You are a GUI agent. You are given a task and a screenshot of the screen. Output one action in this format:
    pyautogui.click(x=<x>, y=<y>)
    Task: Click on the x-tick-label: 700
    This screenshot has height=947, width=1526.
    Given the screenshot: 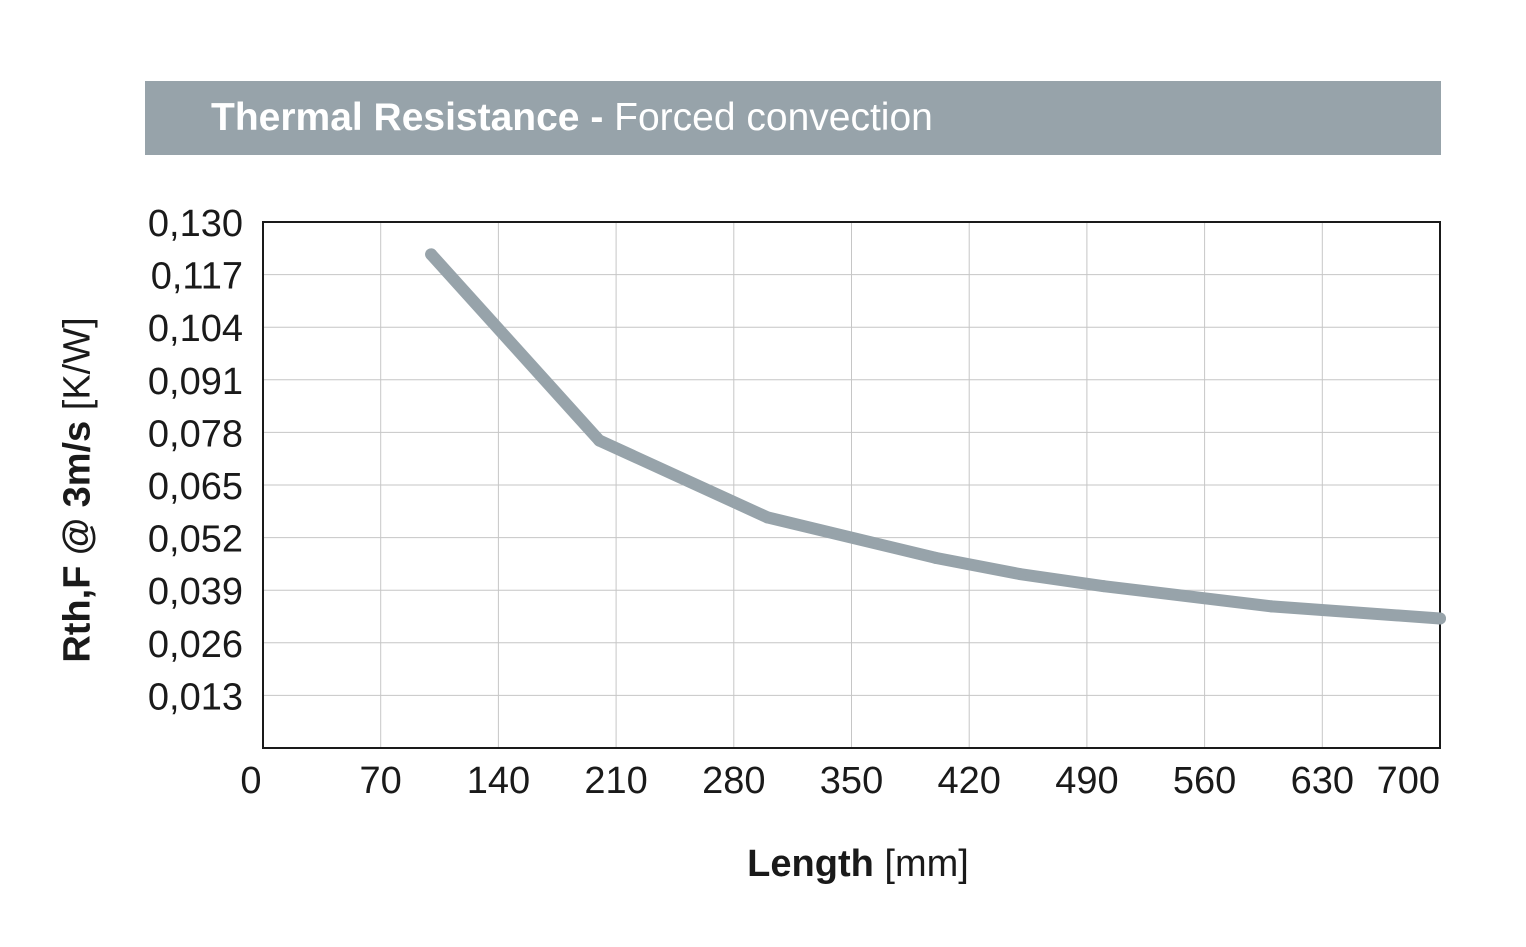 What is the action you would take?
    pyautogui.click(x=1408, y=781)
    